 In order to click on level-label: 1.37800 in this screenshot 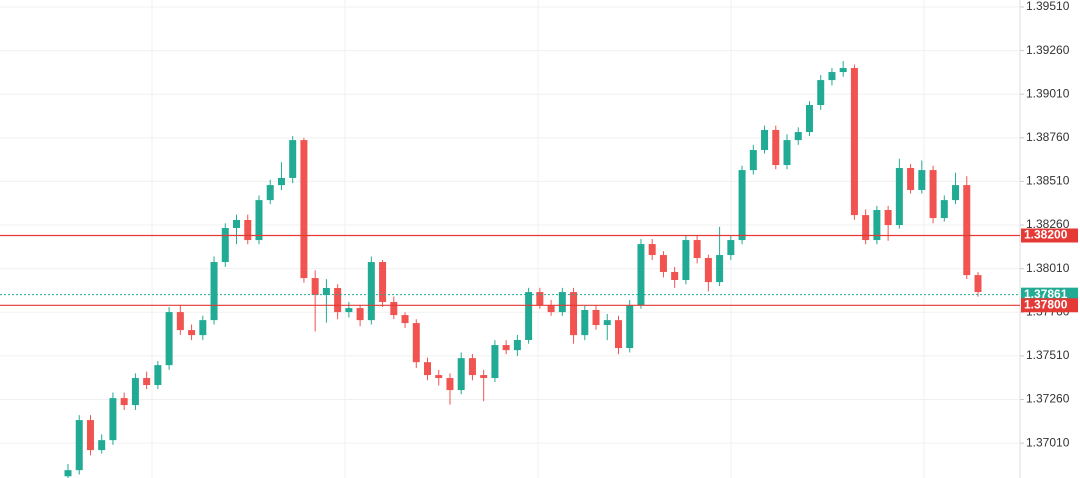, I will do `click(1046, 304)`.